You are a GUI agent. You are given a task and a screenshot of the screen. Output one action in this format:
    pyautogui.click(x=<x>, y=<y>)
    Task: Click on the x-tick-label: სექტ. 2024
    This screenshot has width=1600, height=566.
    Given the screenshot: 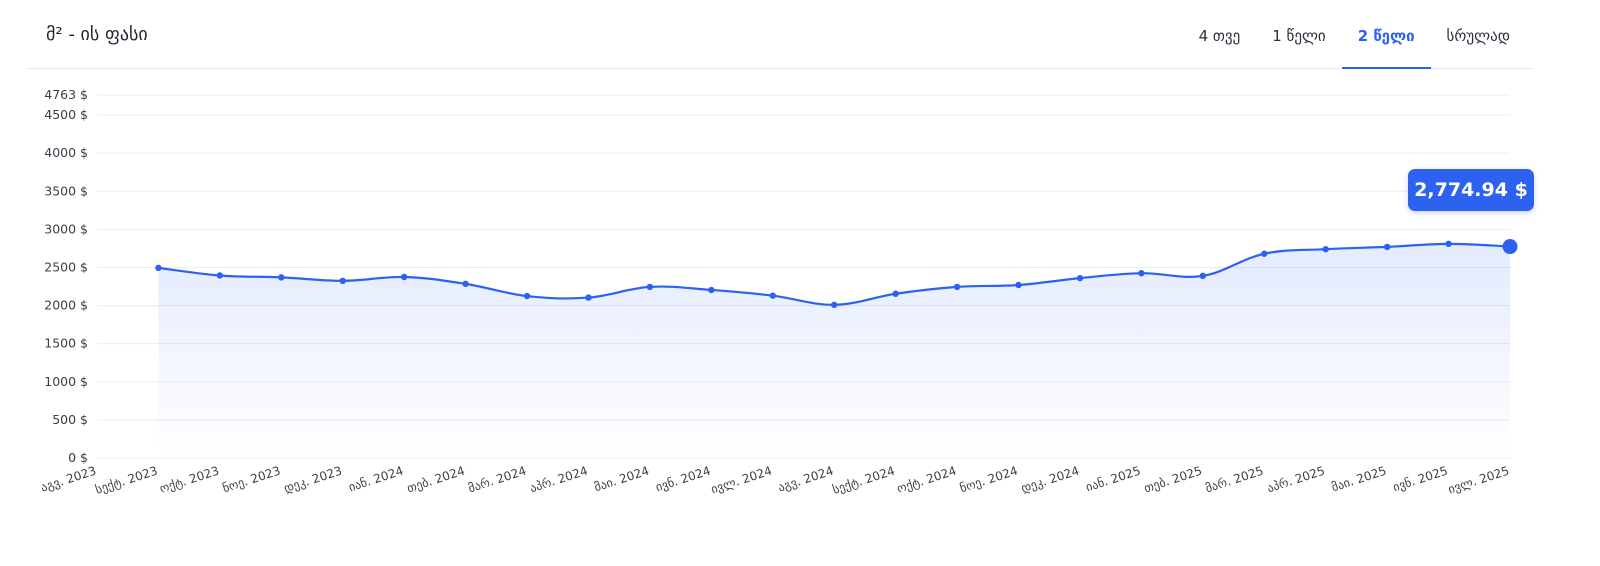 What is the action you would take?
    pyautogui.click(x=864, y=480)
    